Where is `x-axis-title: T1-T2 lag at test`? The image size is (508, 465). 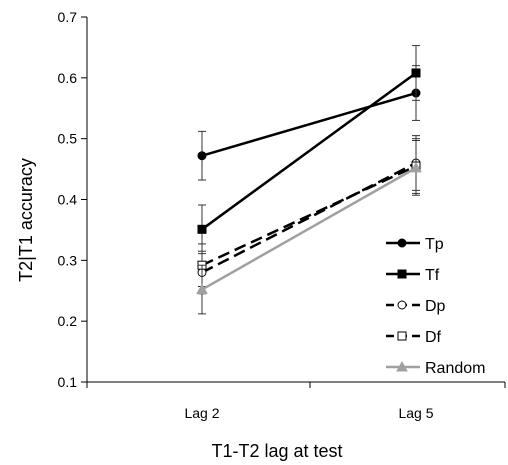 x-axis-title: T1-T2 lag at test is located at coordinates (276, 451).